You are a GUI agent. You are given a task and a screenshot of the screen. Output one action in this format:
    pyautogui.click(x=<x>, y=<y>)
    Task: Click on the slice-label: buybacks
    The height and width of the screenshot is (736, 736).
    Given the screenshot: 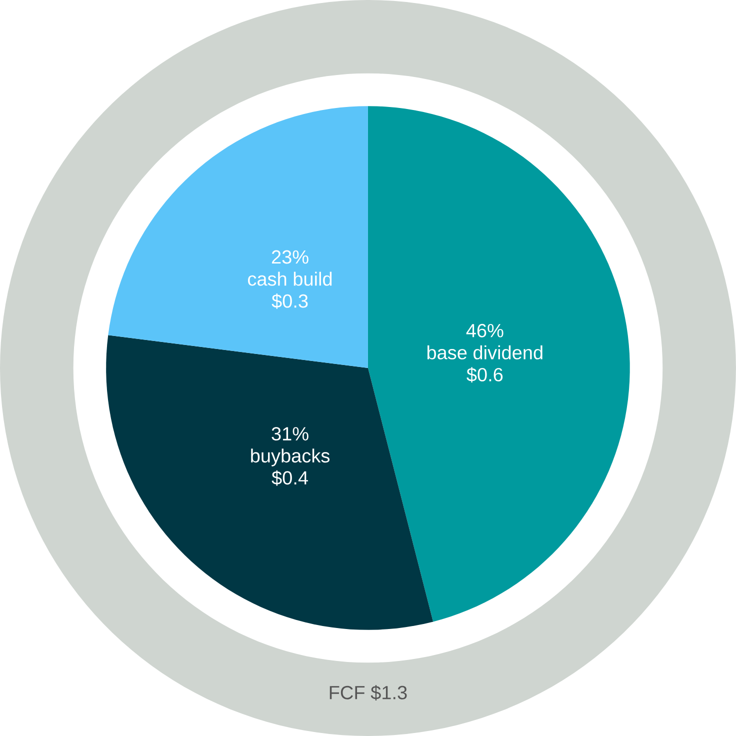 What is the action you would take?
    pyautogui.click(x=290, y=457)
    